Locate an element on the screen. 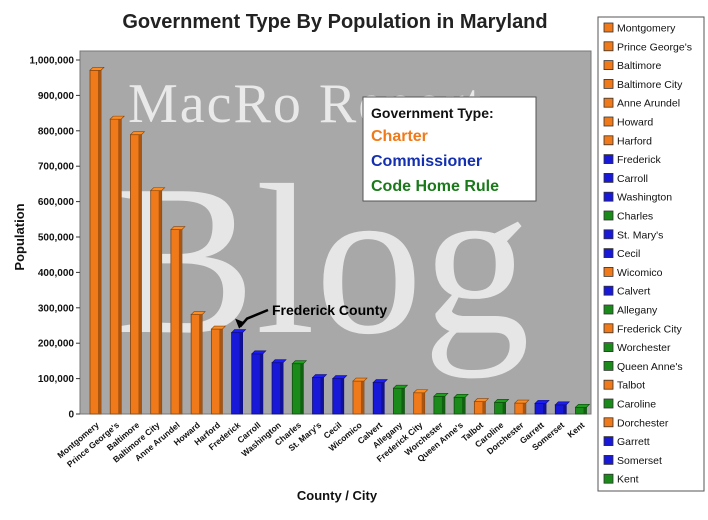 The image size is (708, 520). bar-somerset is located at coordinates (562, 408).